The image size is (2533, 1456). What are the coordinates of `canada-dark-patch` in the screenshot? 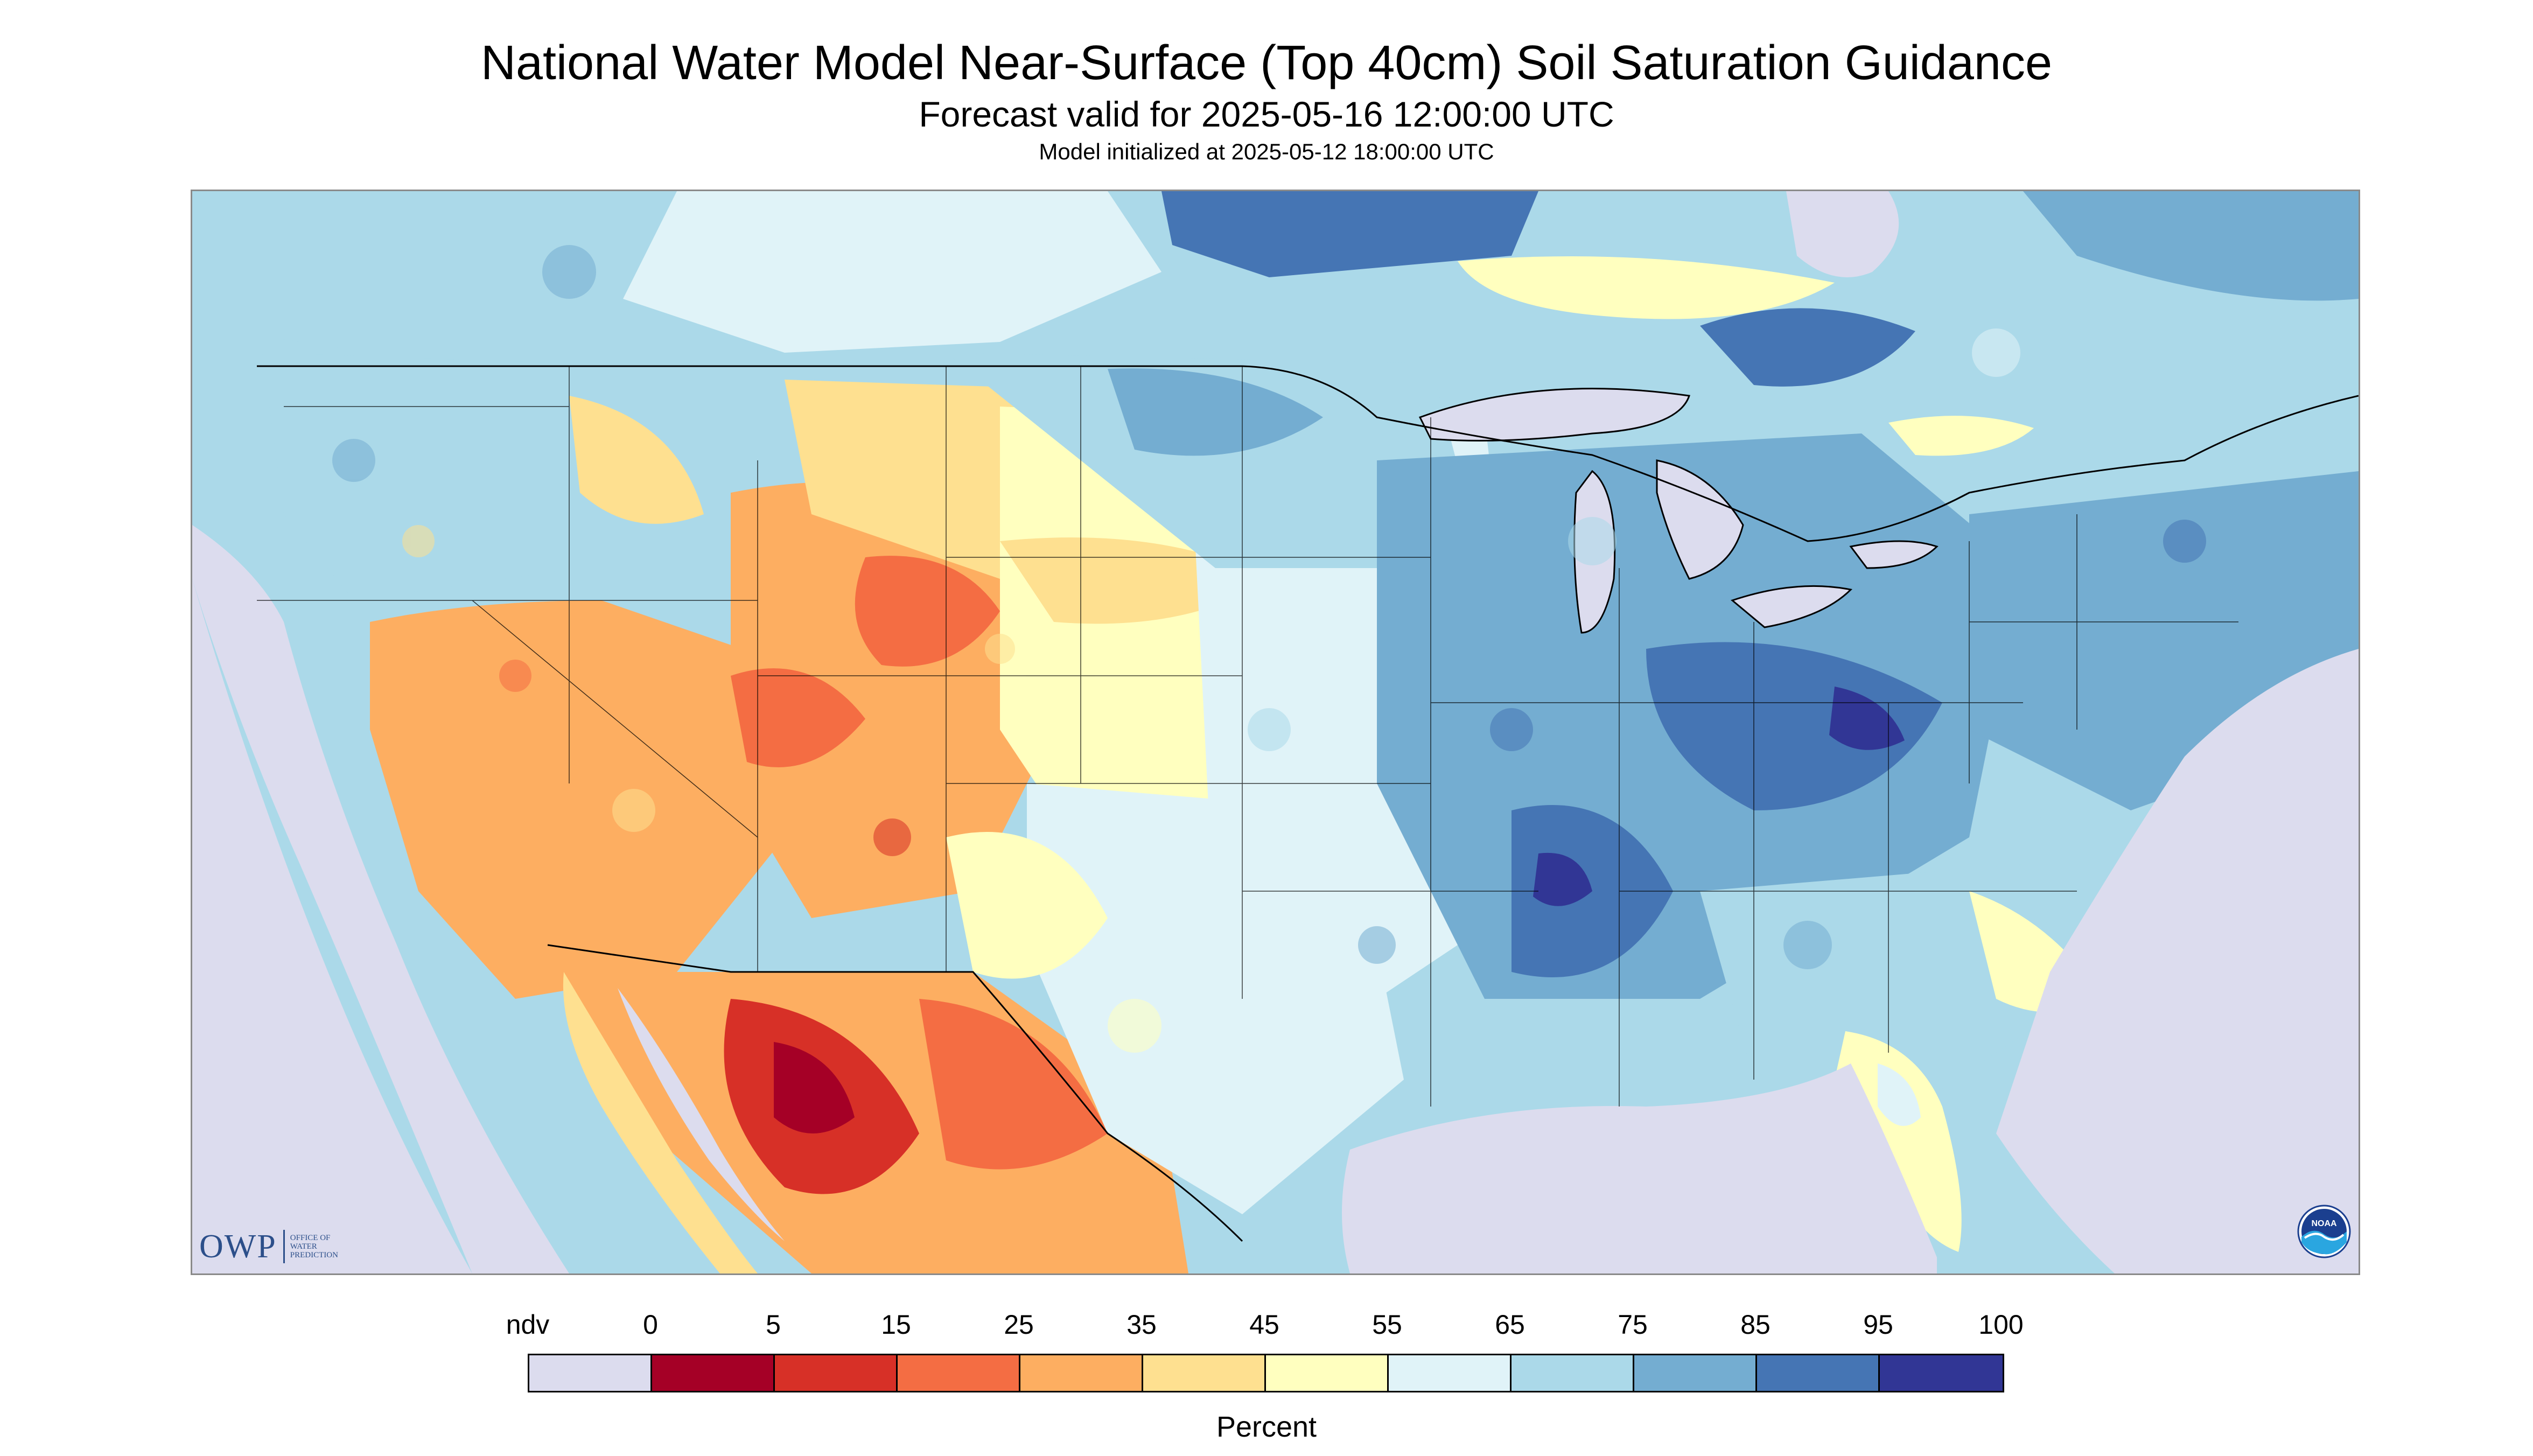 It's located at (1349, 234).